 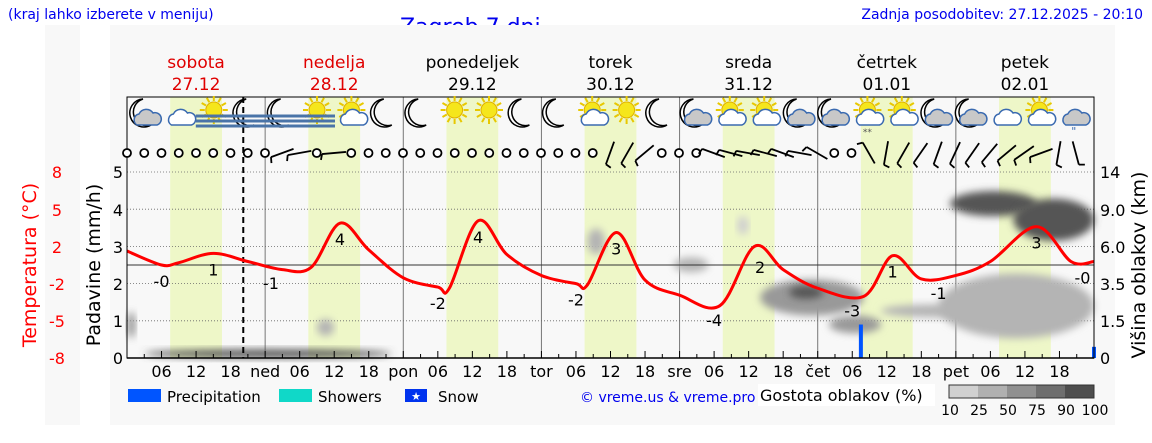 What do you see at coordinates (57, 172) in the screenshot?
I see `temp-tick-label: 8` at bounding box center [57, 172].